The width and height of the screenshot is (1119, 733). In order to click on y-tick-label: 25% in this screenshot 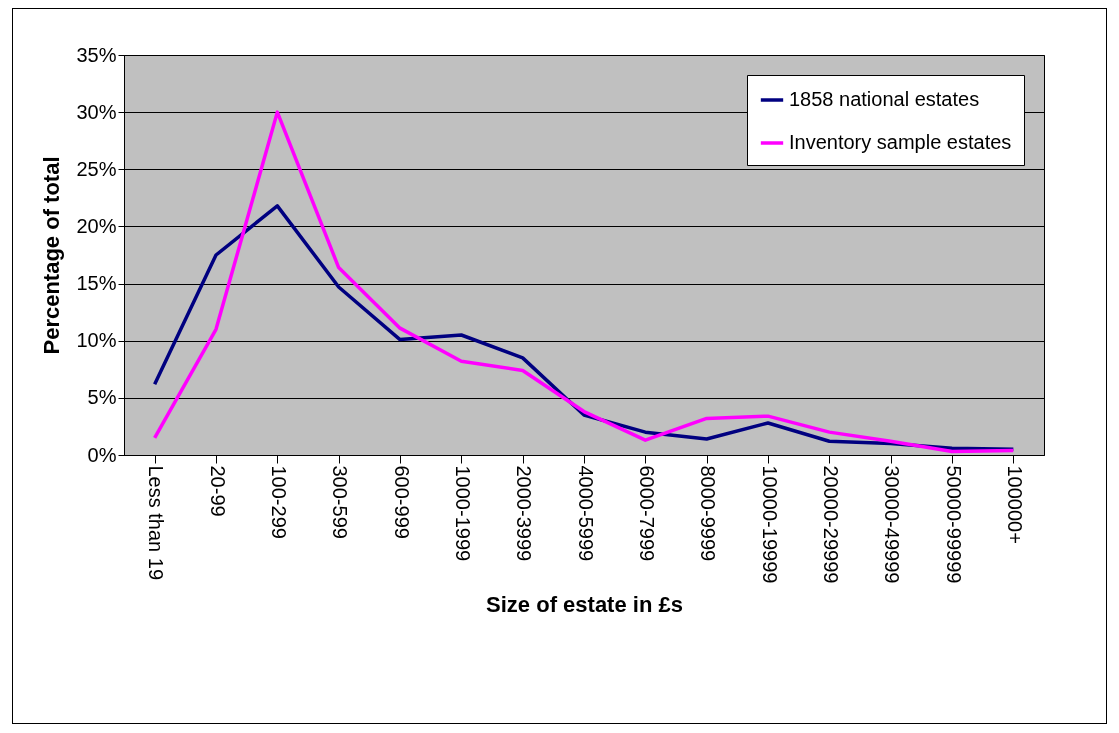, I will do `click(96, 168)`.